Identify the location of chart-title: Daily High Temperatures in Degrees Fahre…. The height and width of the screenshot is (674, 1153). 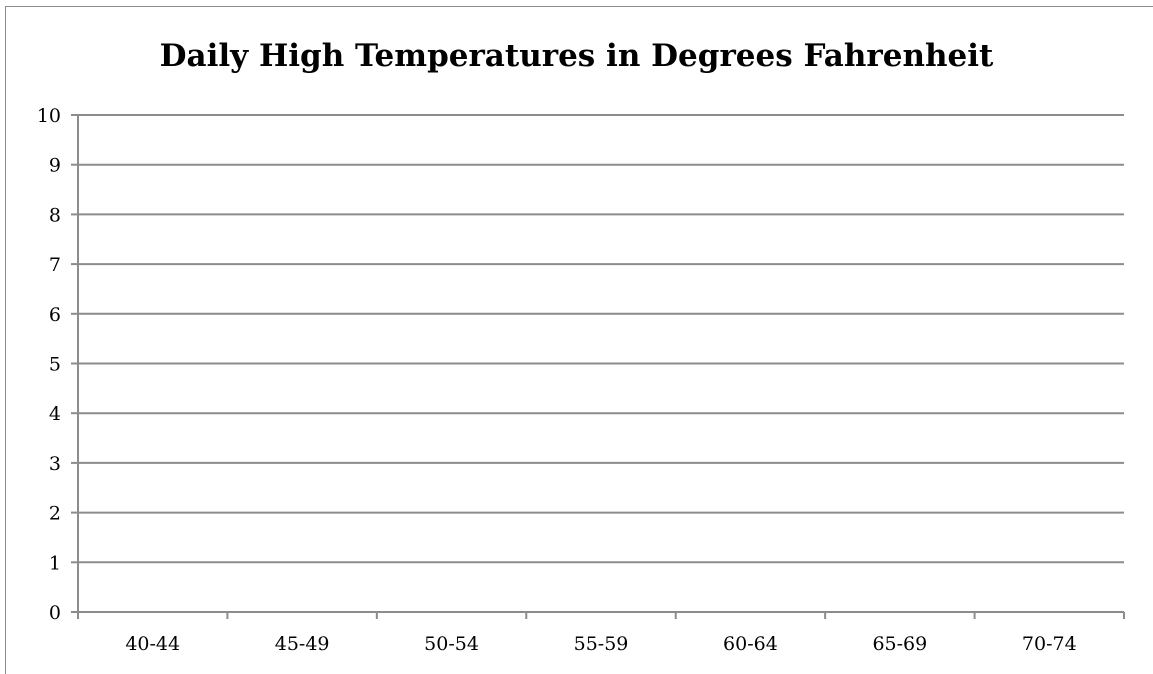
(576, 56).